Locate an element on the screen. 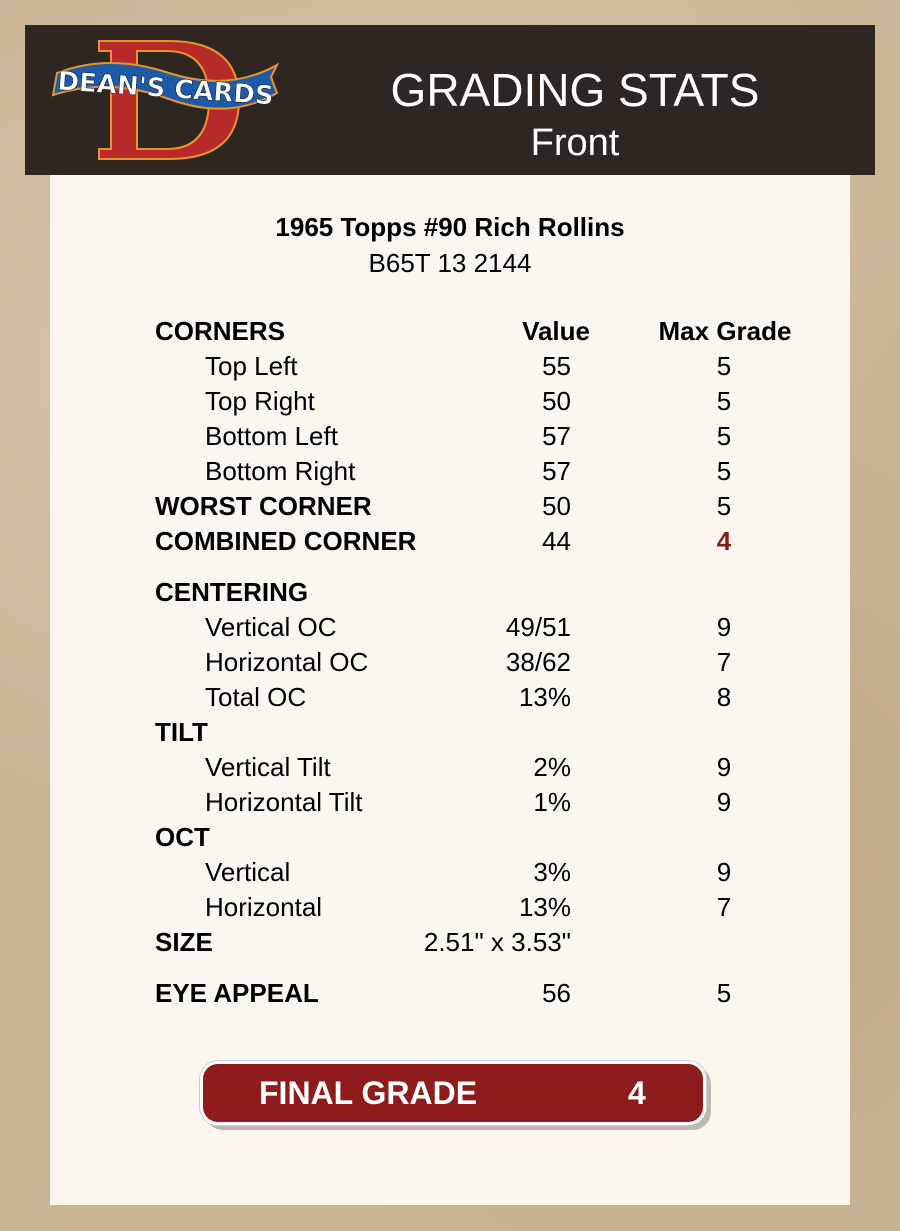  row-value: 44 is located at coordinates (556, 541).